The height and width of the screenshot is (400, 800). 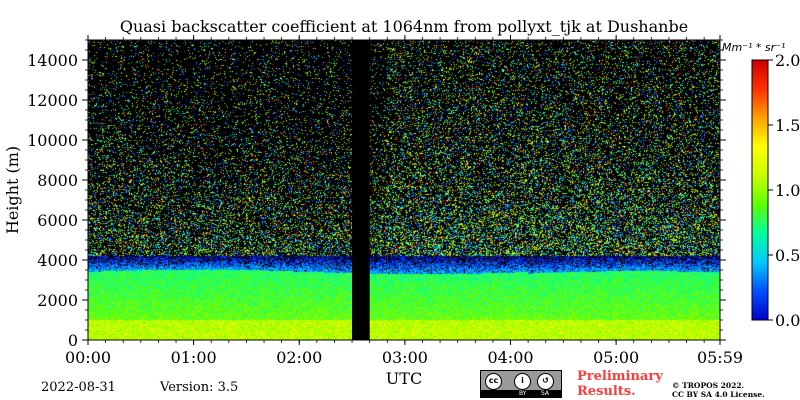 What do you see at coordinates (606, 391) in the screenshot?
I see `preliminary-line2: Results.` at bounding box center [606, 391].